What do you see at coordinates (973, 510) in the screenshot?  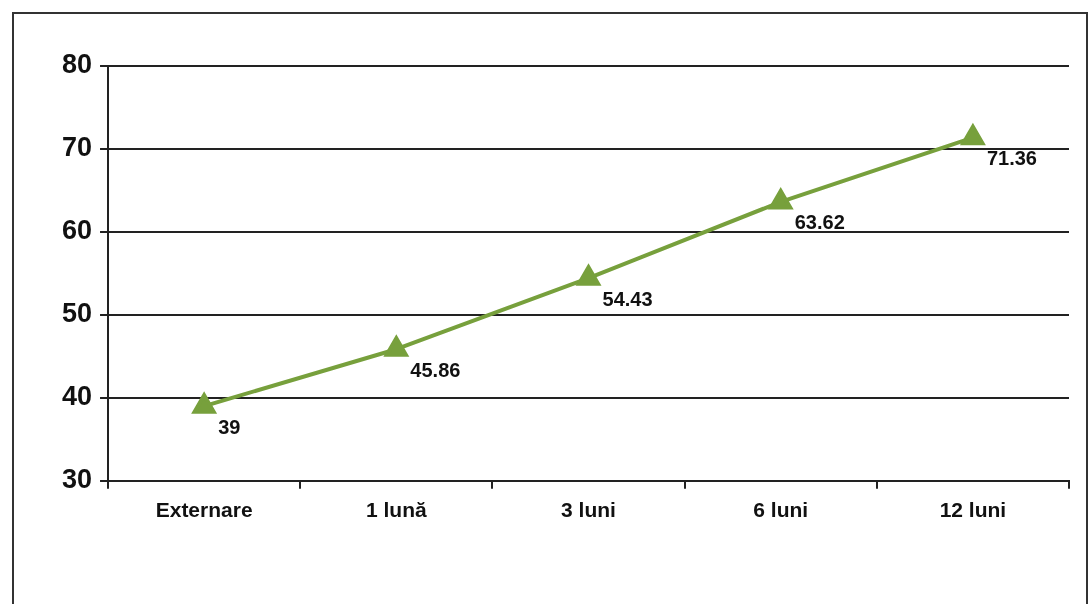 I see `x-tick-label: 12 luni` at bounding box center [973, 510].